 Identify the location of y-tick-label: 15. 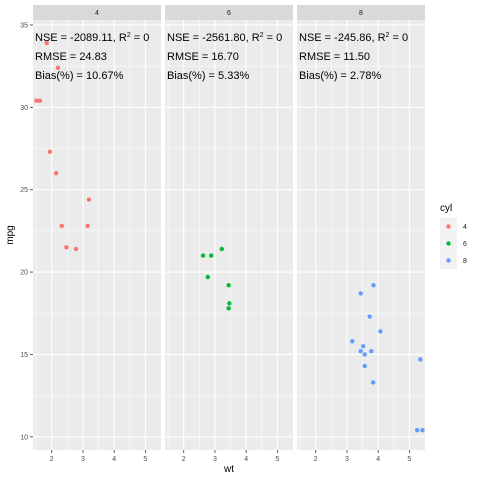
(24, 355).